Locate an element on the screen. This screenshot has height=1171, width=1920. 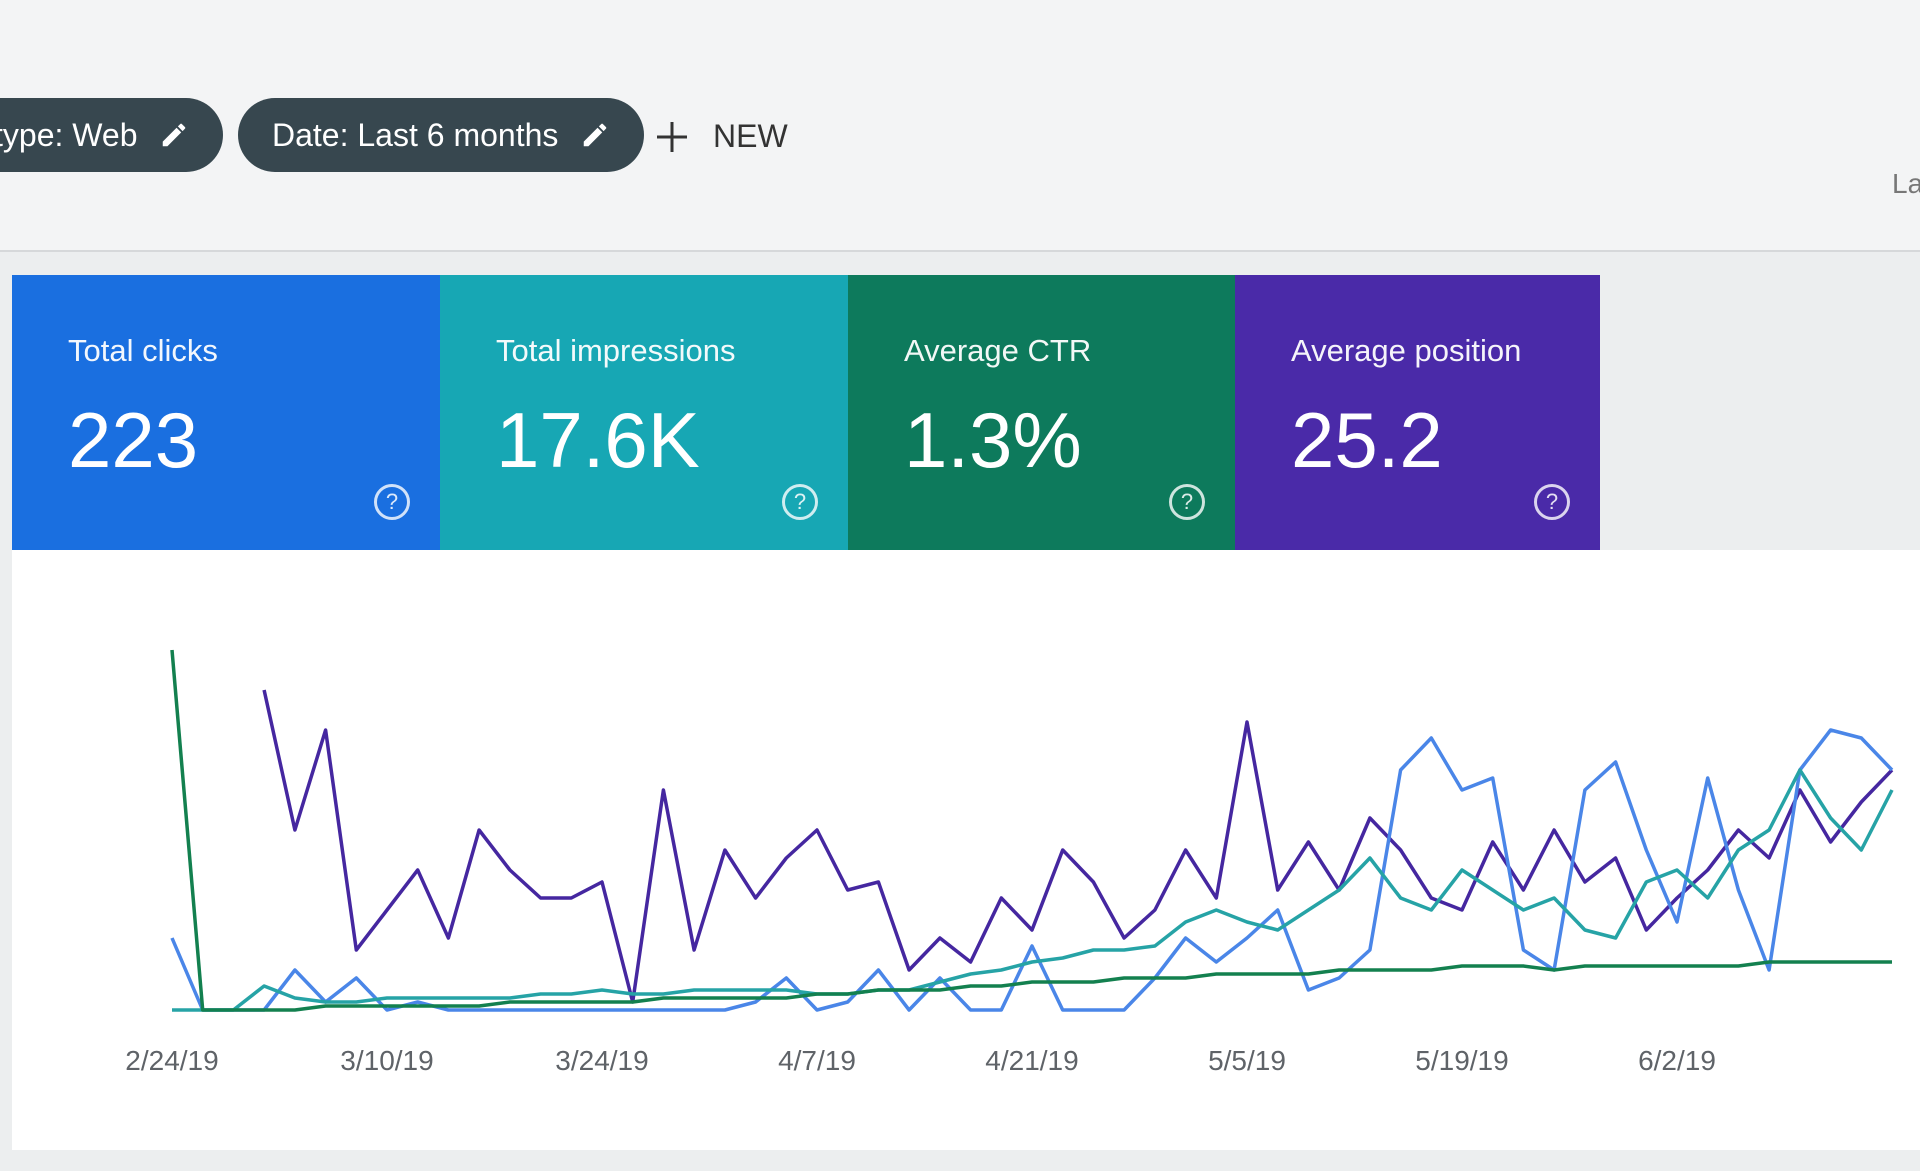
x-tick-label: 2/24/19 is located at coordinates (171, 1060).